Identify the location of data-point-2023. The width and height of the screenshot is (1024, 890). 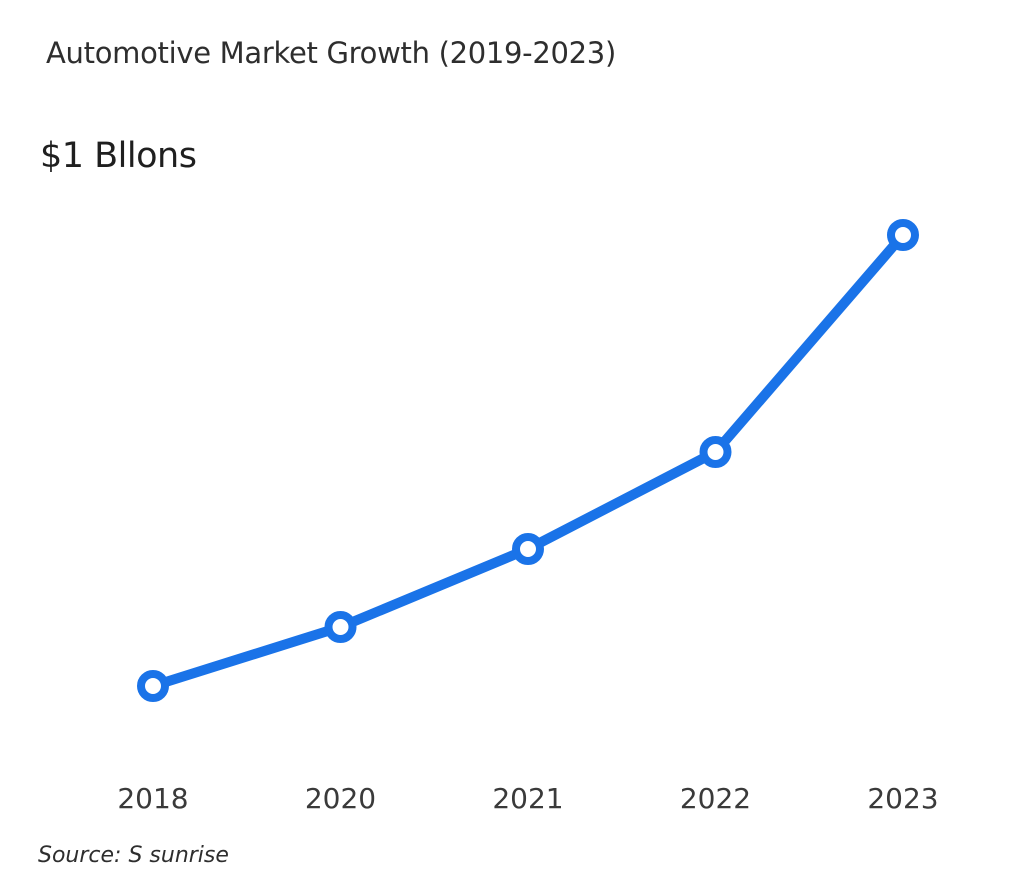
(903, 235).